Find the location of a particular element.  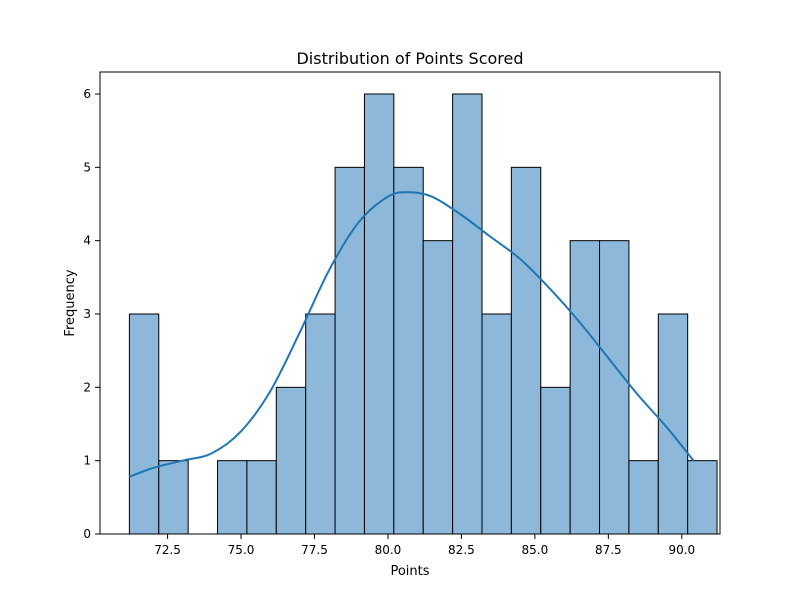

x-axis-label: Points is located at coordinates (409, 571).